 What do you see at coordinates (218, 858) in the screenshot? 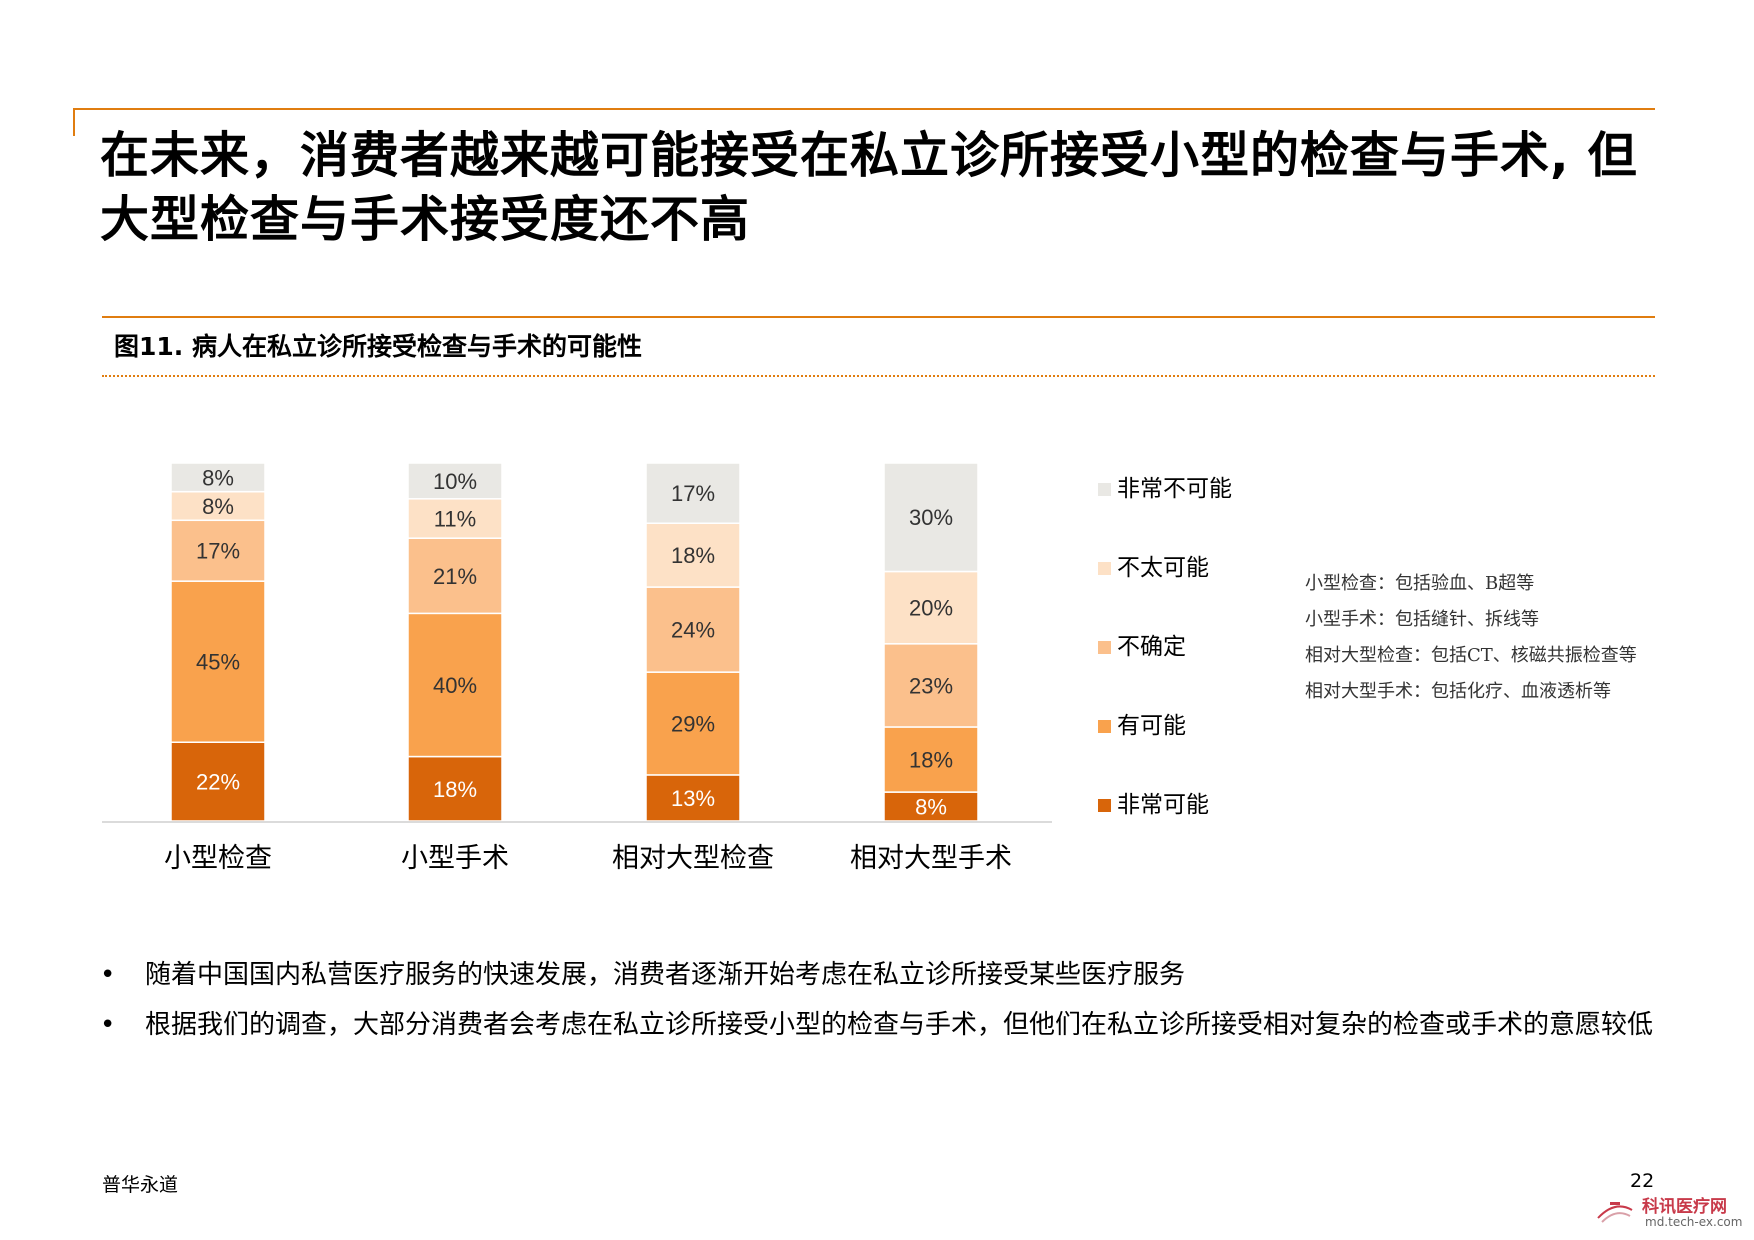
I see `x-axis-tick-label: 小型检查` at bounding box center [218, 858].